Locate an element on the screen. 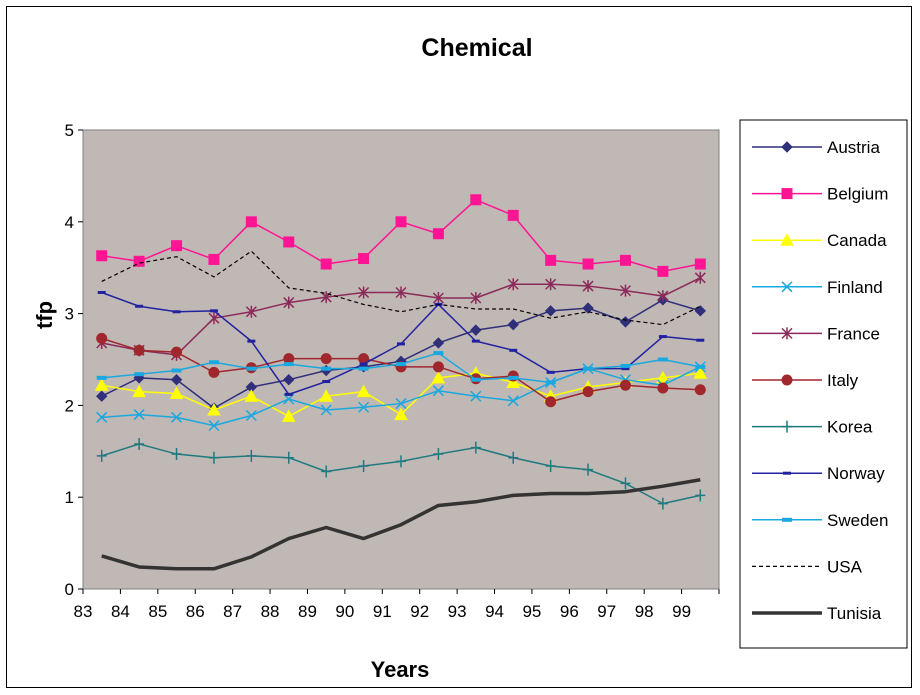 Image resolution: width=920 pixels, height=695 pixels. x-axis-title: Years is located at coordinates (400, 669).